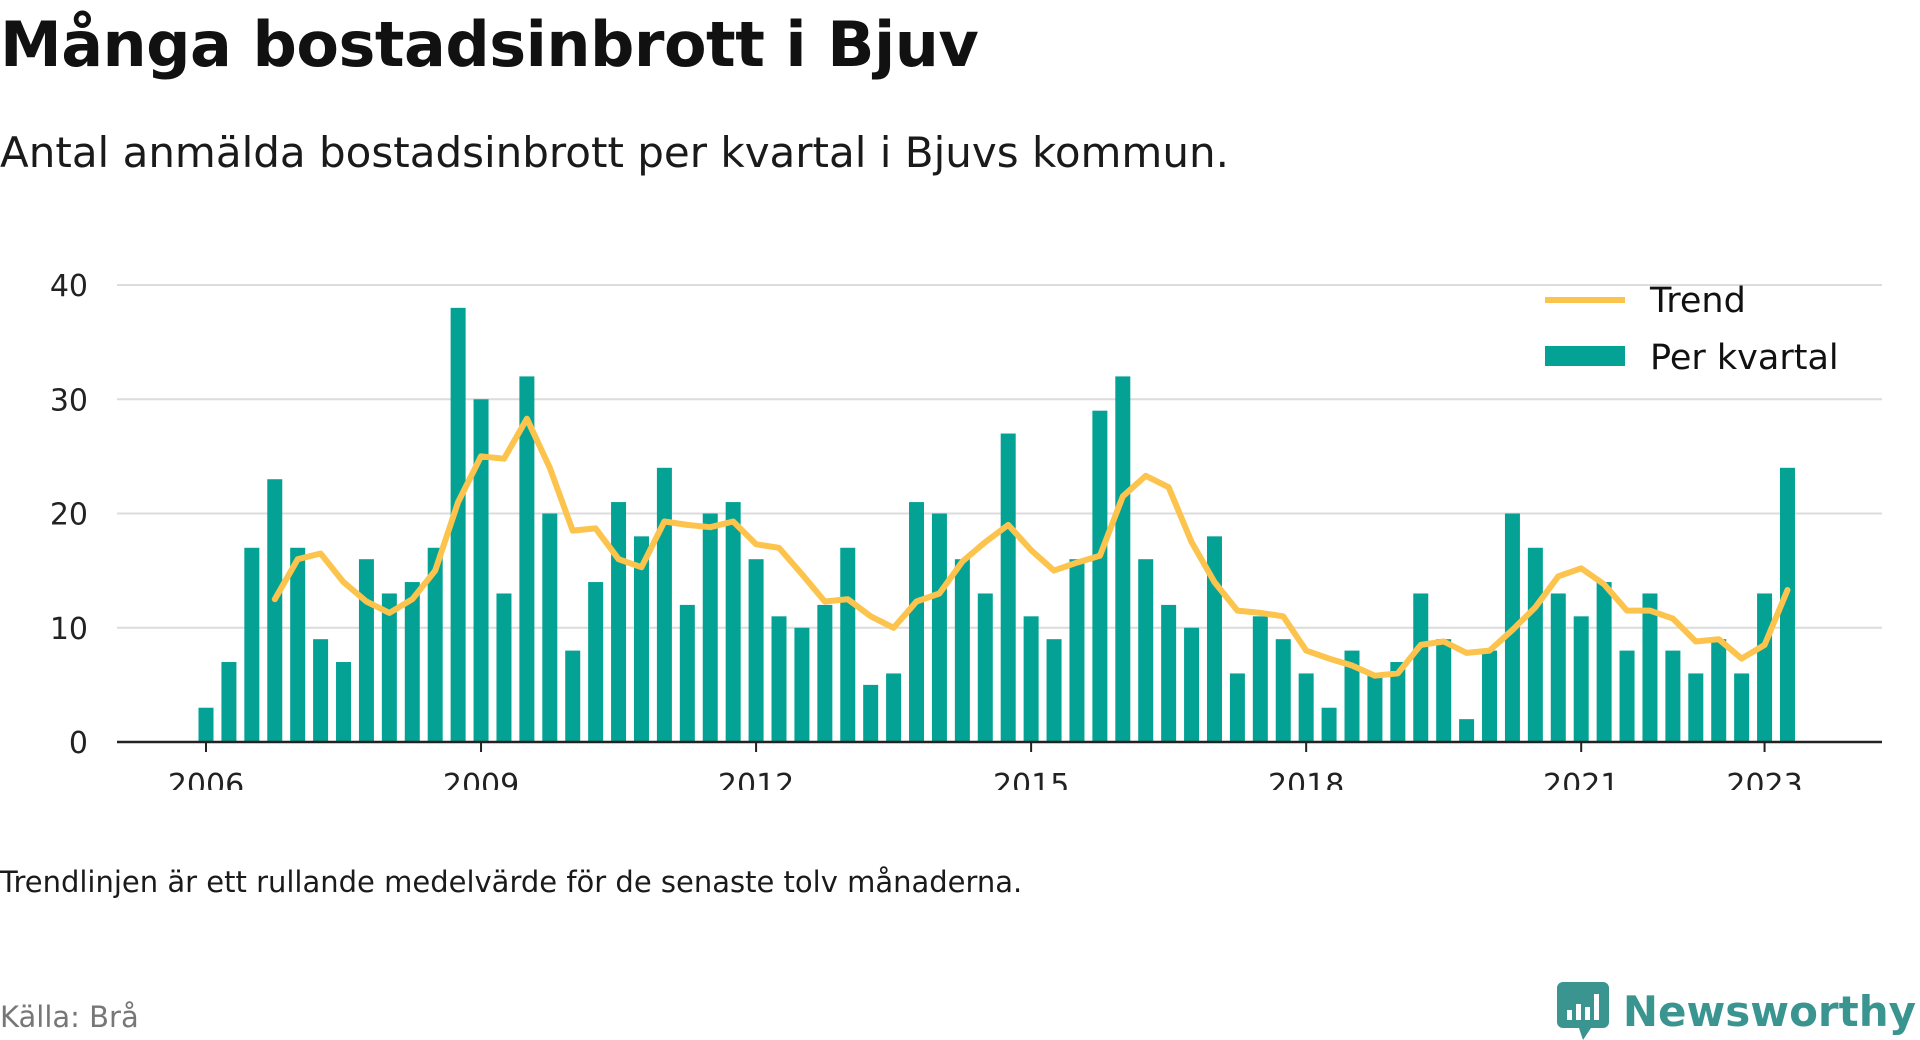 The height and width of the screenshot is (1040, 1920). What do you see at coordinates (1692, 329) in the screenshot?
I see `legend: Trend Per kvartal` at bounding box center [1692, 329].